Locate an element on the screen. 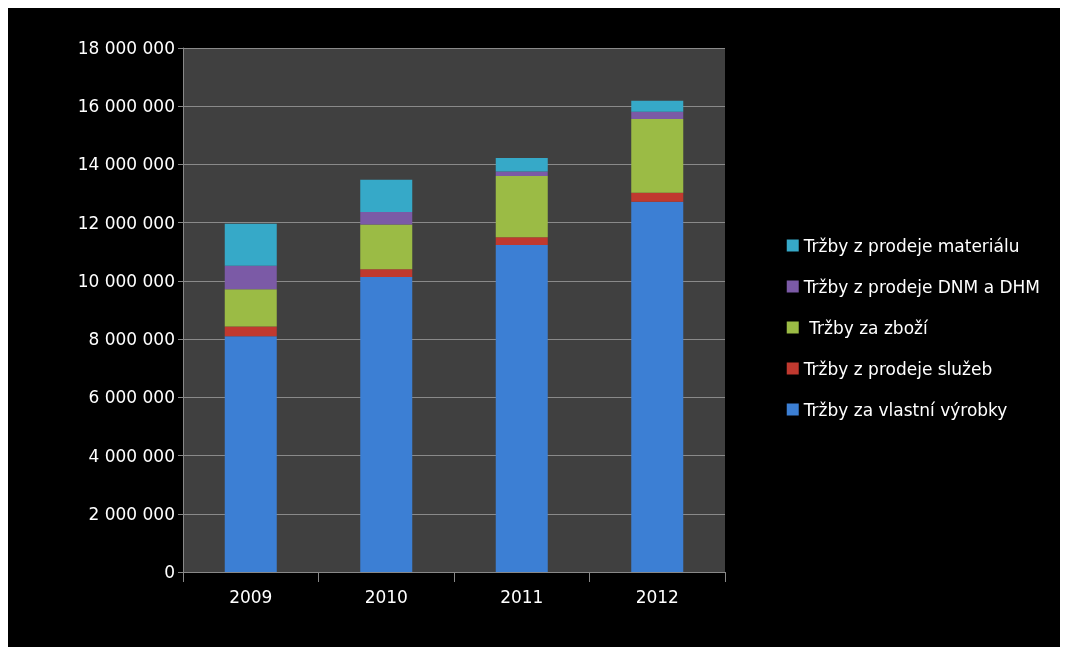 The height and width of the screenshot is (655, 1068). legend-label: Tržby z prodeje DNM a DHM is located at coordinates (921, 286).